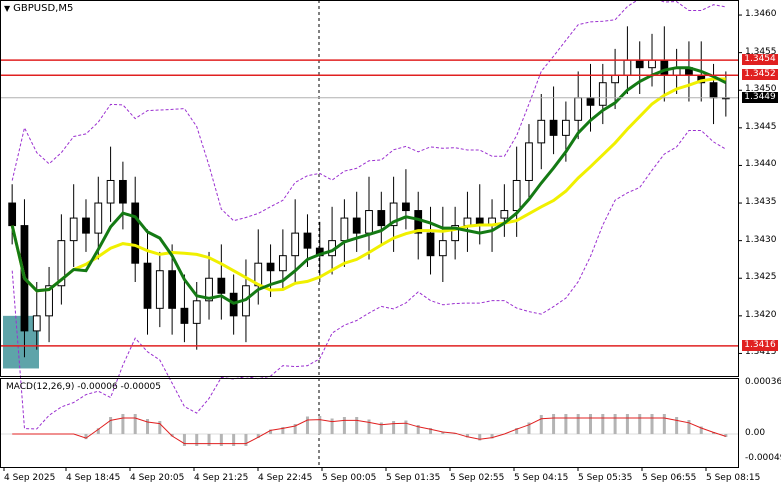 The image size is (781, 489). What do you see at coordinates (221, 478) in the screenshot?
I see `time-tick-label: 4 Sep 21:25` at bounding box center [221, 478].